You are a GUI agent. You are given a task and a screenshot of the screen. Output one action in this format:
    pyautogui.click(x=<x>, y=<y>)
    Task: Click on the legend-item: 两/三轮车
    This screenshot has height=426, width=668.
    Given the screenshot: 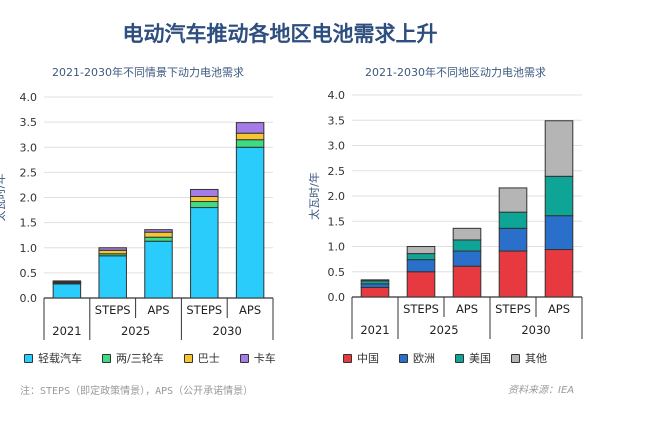 What is the action you would take?
    pyautogui.click(x=133, y=358)
    